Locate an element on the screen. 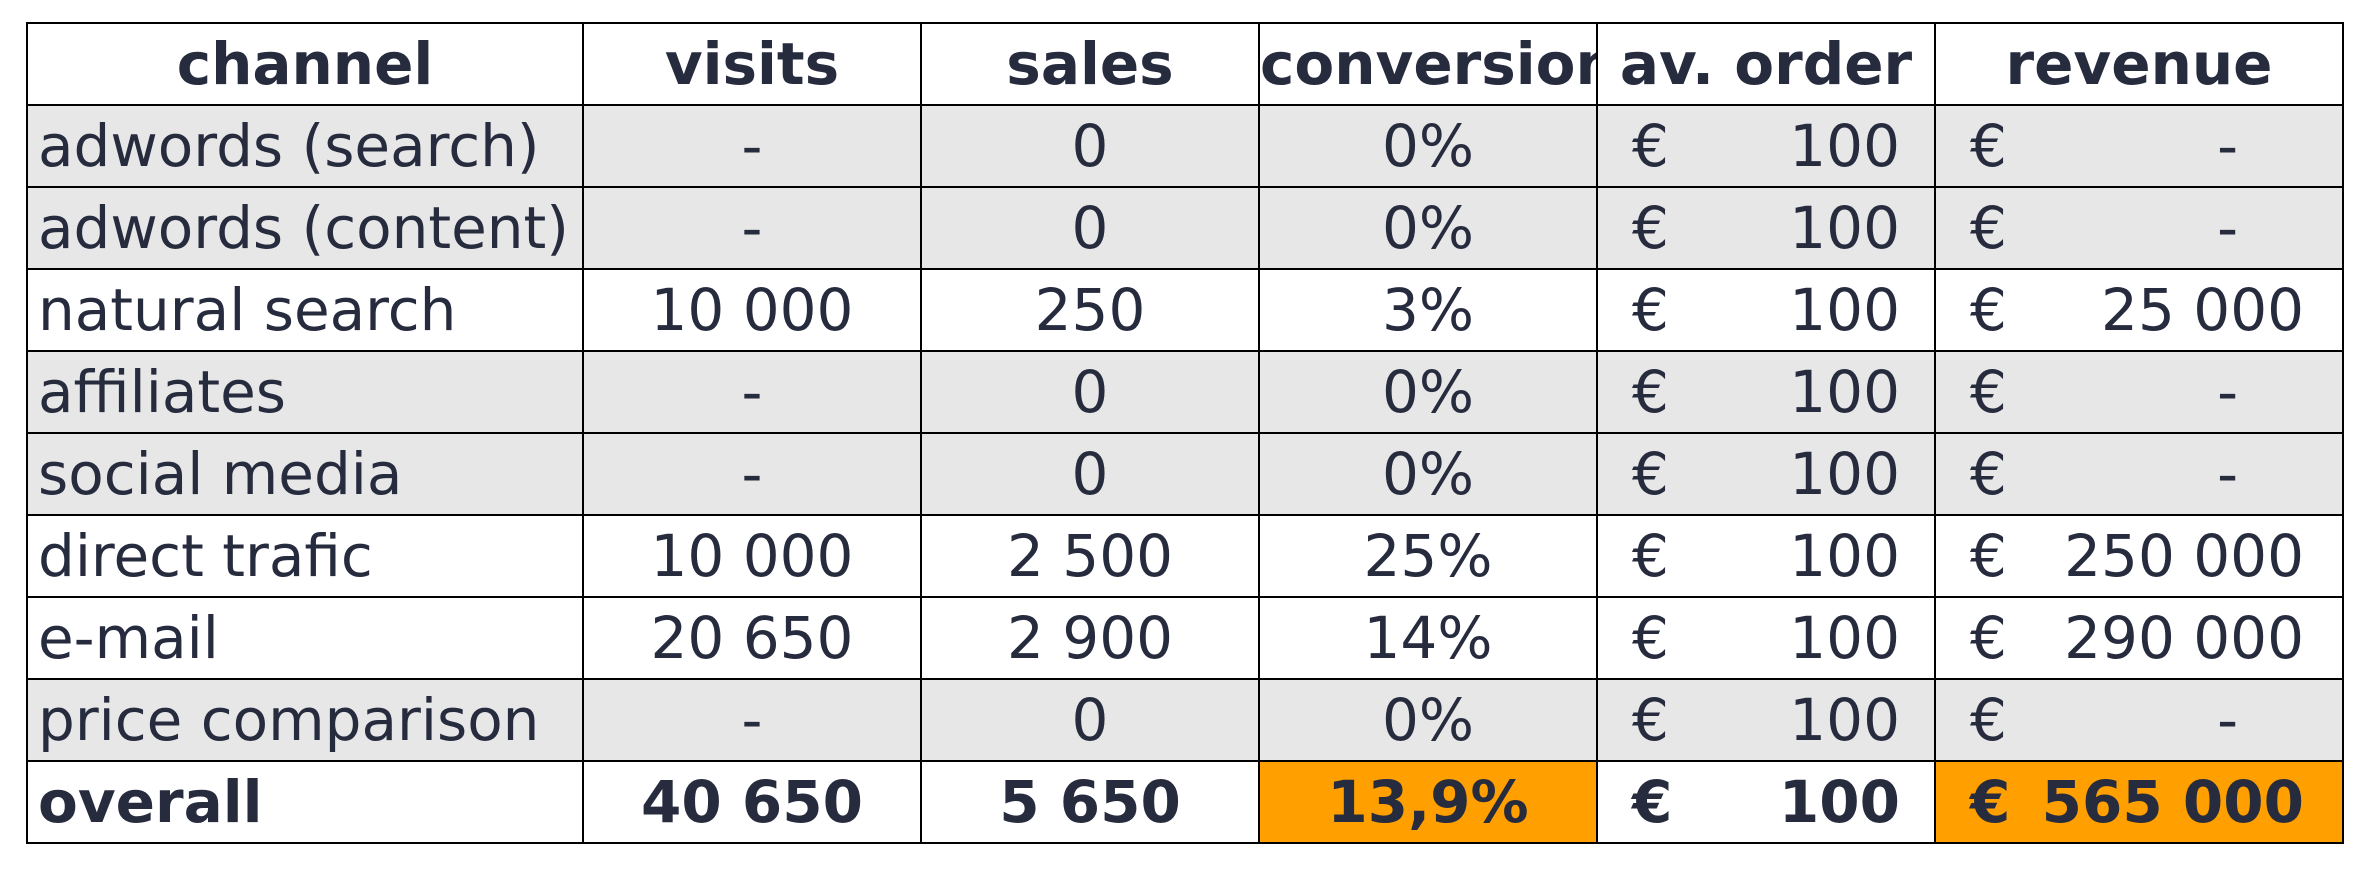 The image size is (2364, 882). channel-cell: adwords (search) is located at coordinates (305, 146).